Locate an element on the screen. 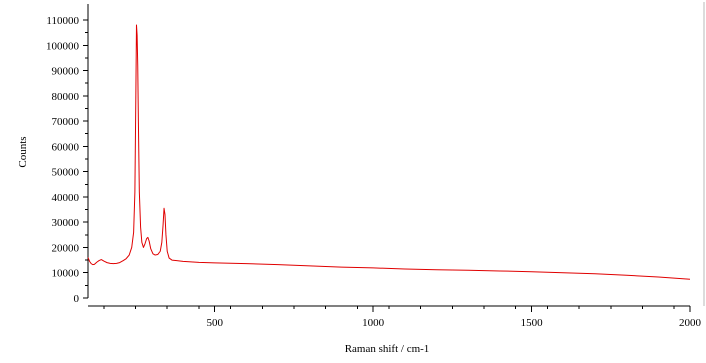  y-tick-label: 70000 is located at coordinates (66, 122).